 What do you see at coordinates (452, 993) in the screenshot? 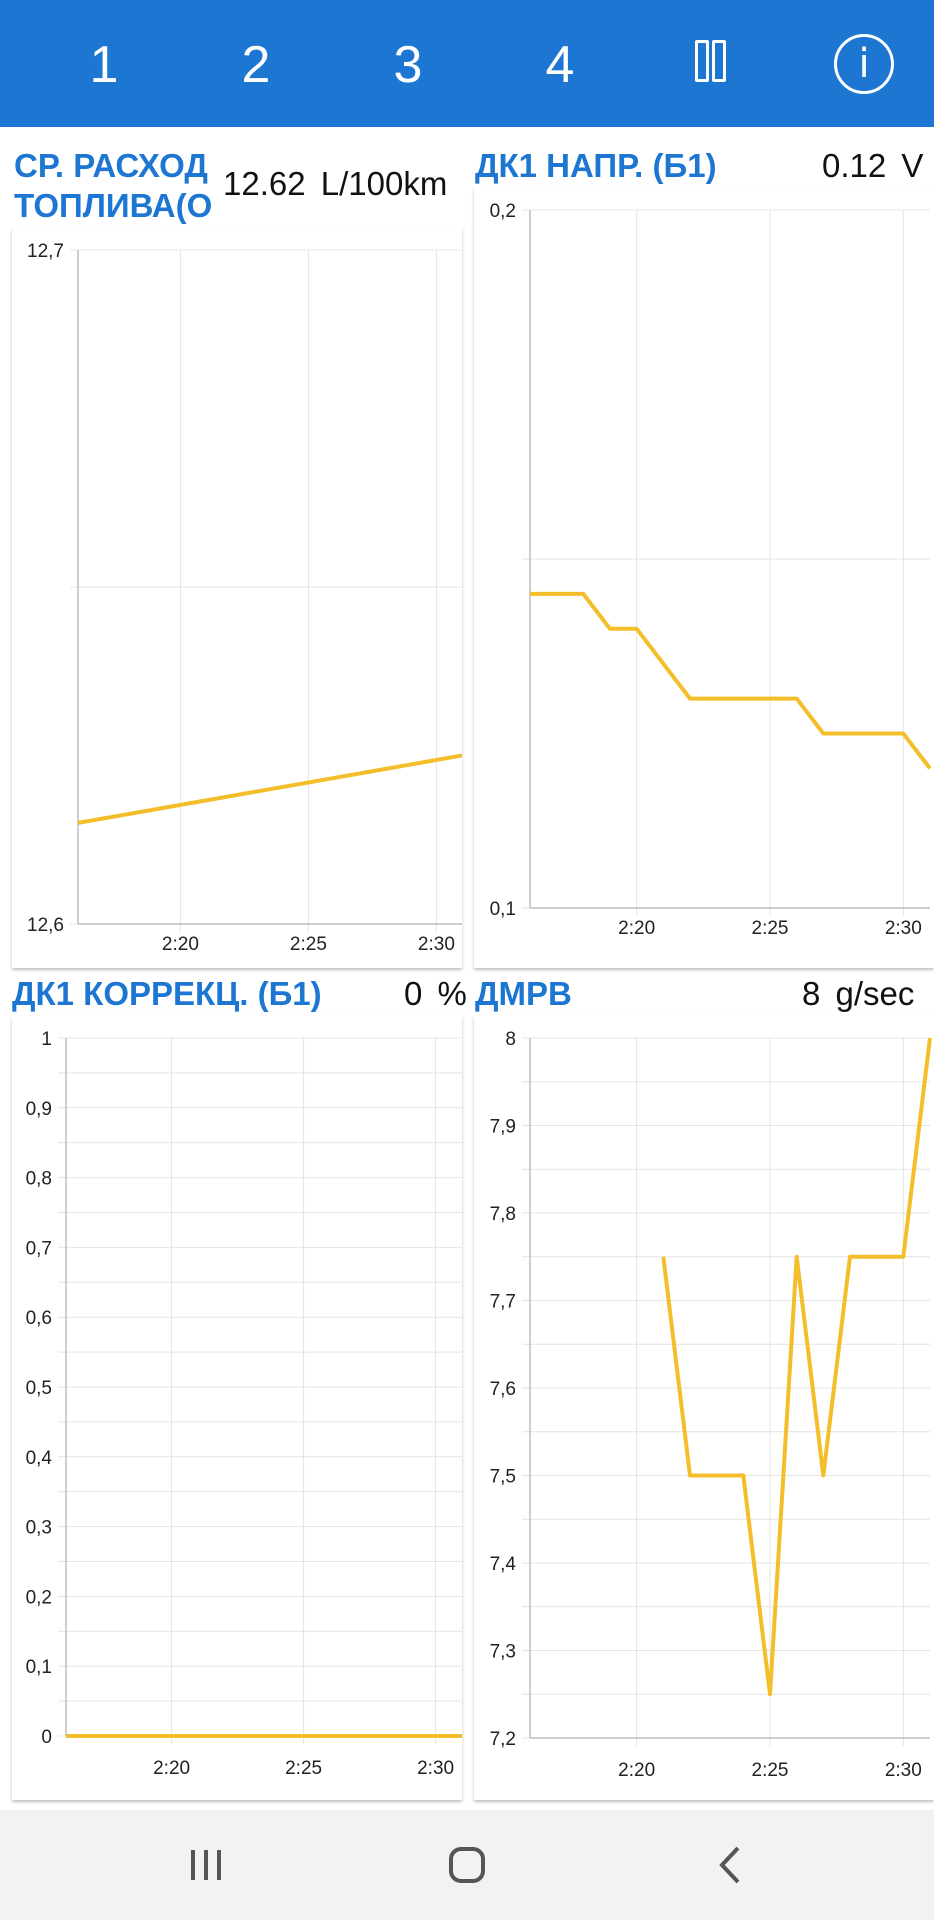
I see `value-unit: %` at bounding box center [452, 993].